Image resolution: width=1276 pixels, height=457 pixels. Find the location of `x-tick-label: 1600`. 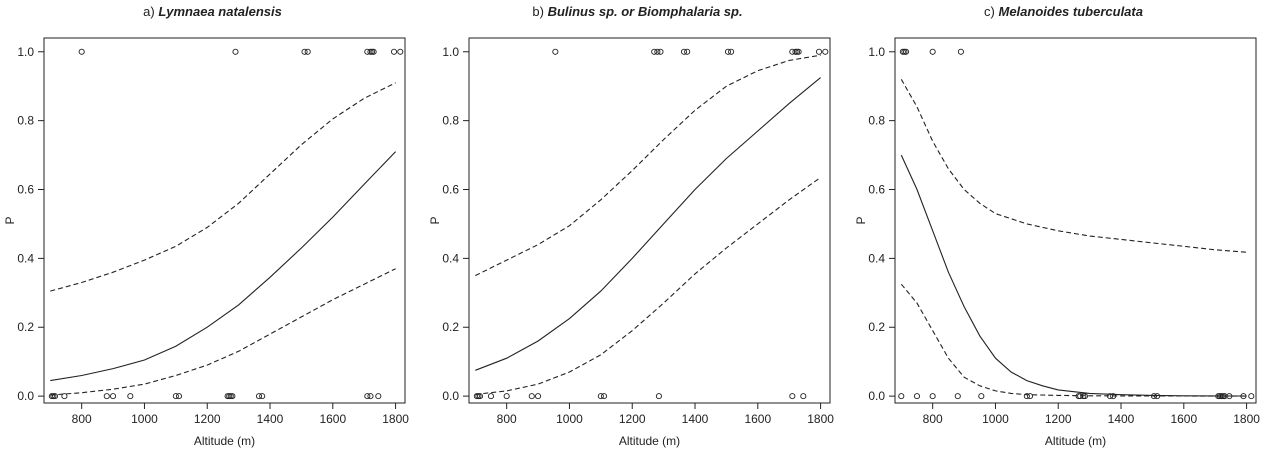

x-tick-label: 1600 is located at coordinates (1183, 419).